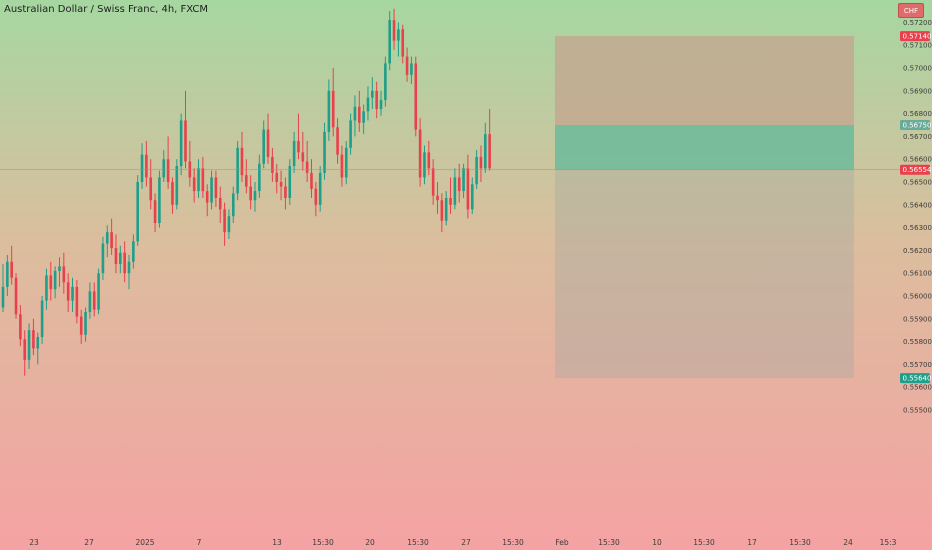  What do you see at coordinates (917, 411) in the screenshot?
I see `y-tick-label: 0.55500` at bounding box center [917, 411].